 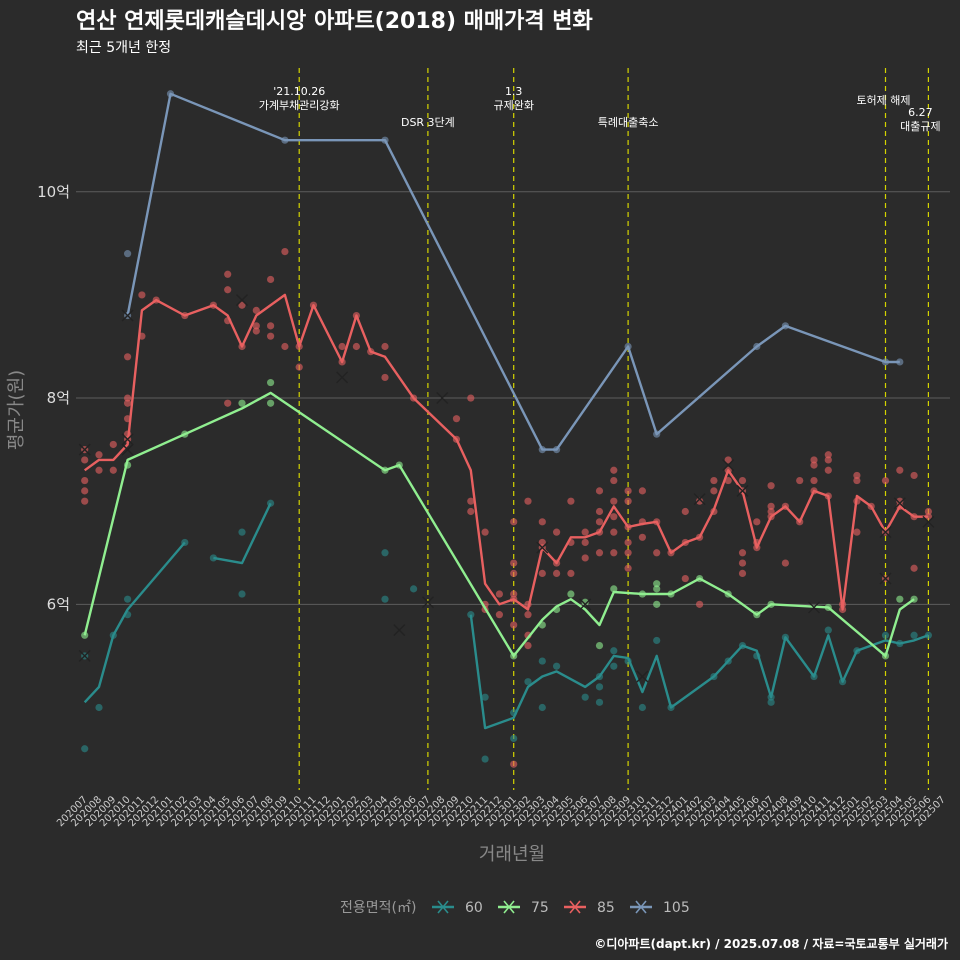 What do you see at coordinates (299, 91) in the screenshot?
I see `event-label: '21.10.26` at bounding box center [299, 91].